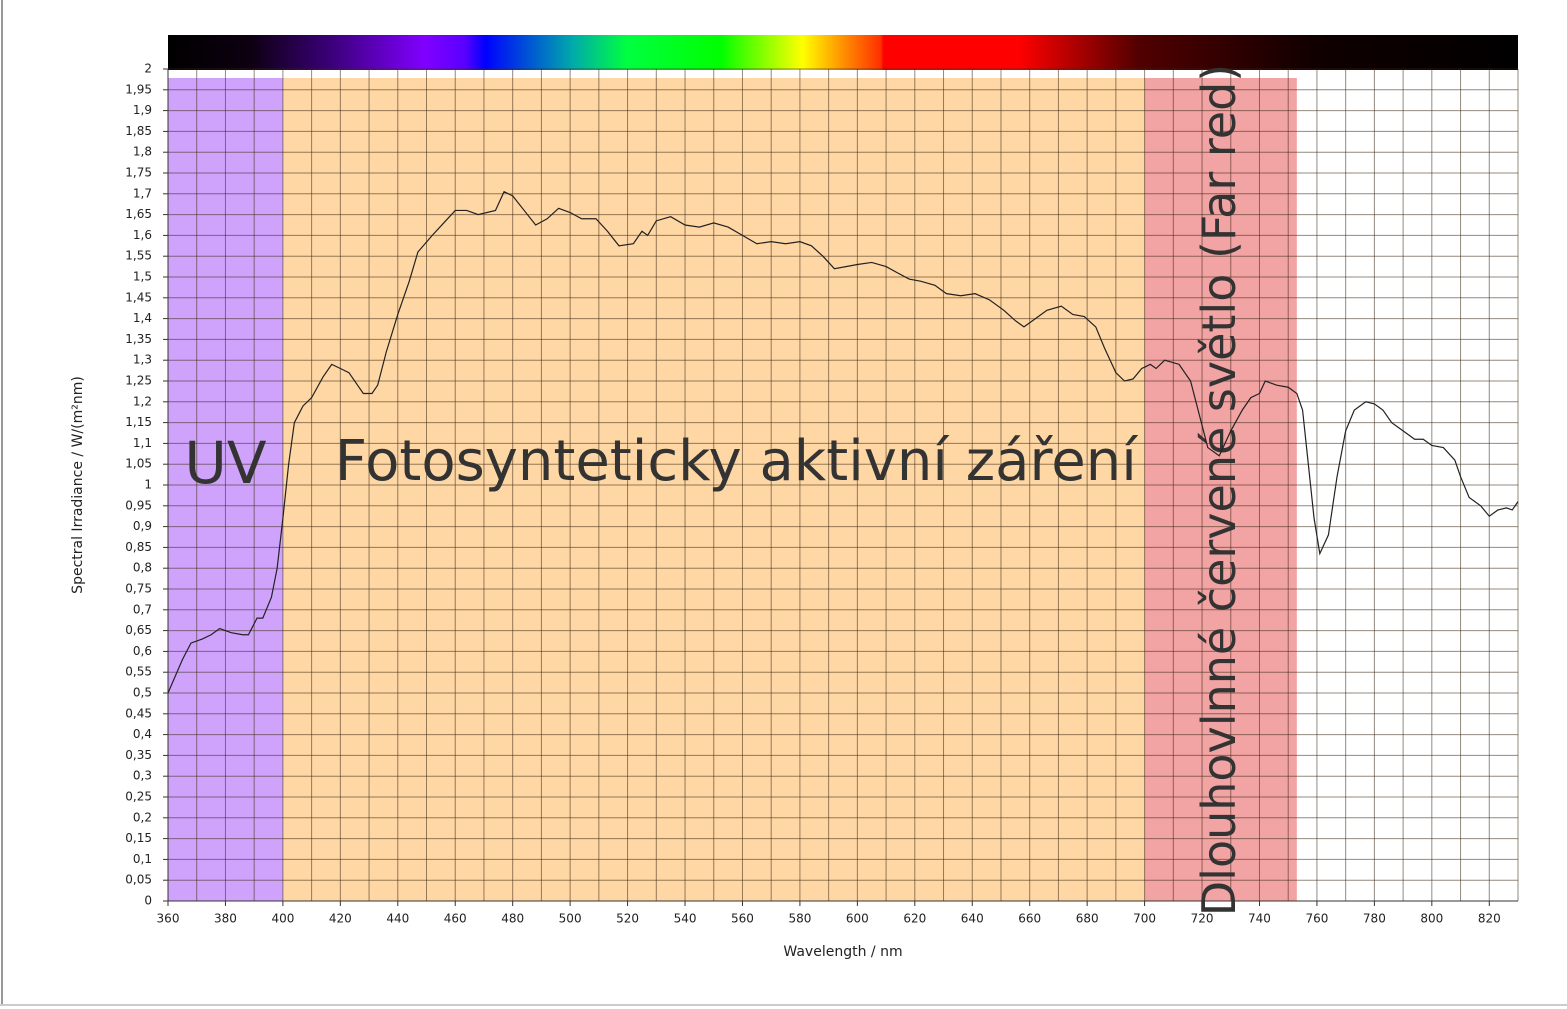 The image size is (1567, 1009). I want to click on x-tick-label: 520, so click(627, 919).